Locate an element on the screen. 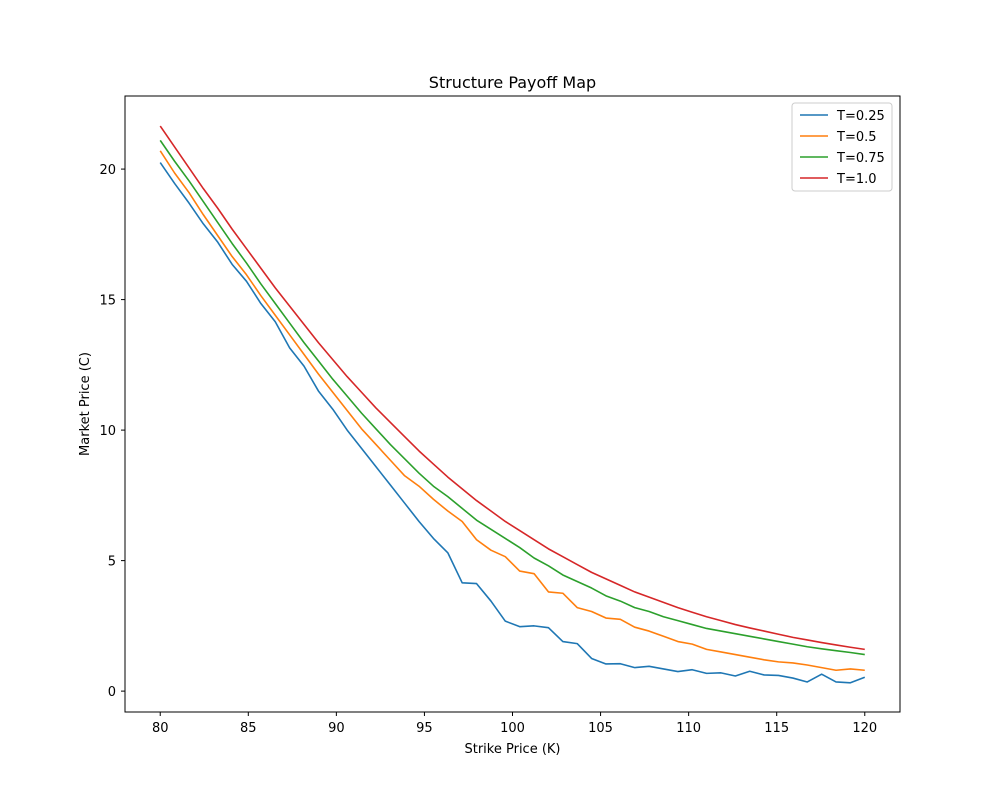 This screenshot has width=1000, height=800. y-tick-label: 5 is located at coordinates (112, 562).